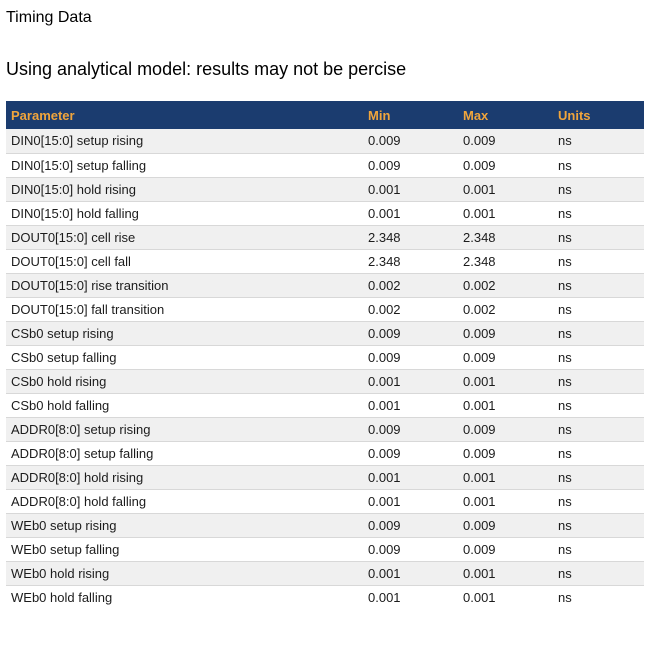  What do you see at coordinates (184, 477) in the screenshot?
I see `cell-parameter: ADDR0[8:0] hold rising` at bounding box center [184, 477].